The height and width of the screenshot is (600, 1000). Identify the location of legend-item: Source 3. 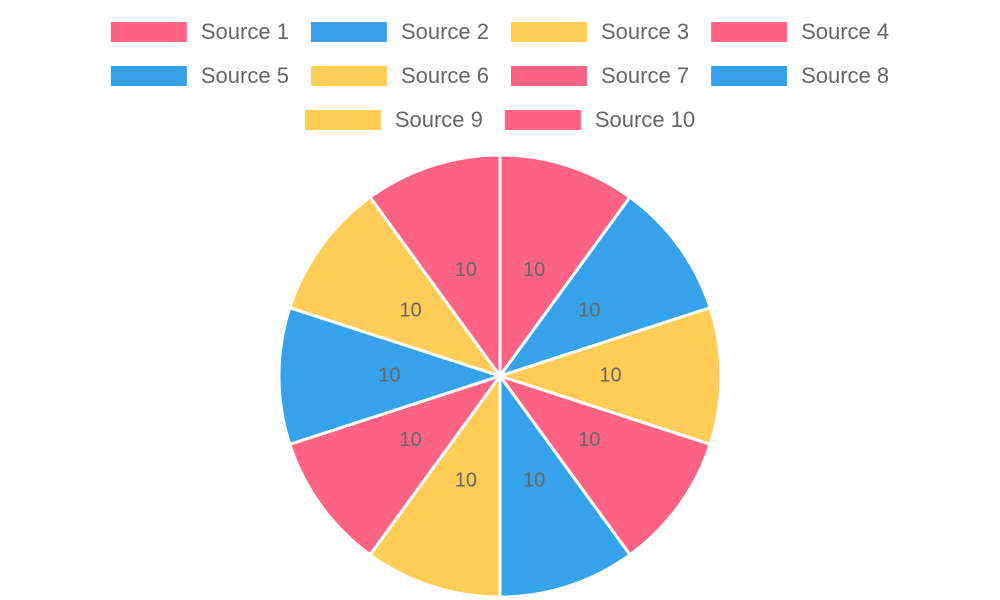
(600, 31).